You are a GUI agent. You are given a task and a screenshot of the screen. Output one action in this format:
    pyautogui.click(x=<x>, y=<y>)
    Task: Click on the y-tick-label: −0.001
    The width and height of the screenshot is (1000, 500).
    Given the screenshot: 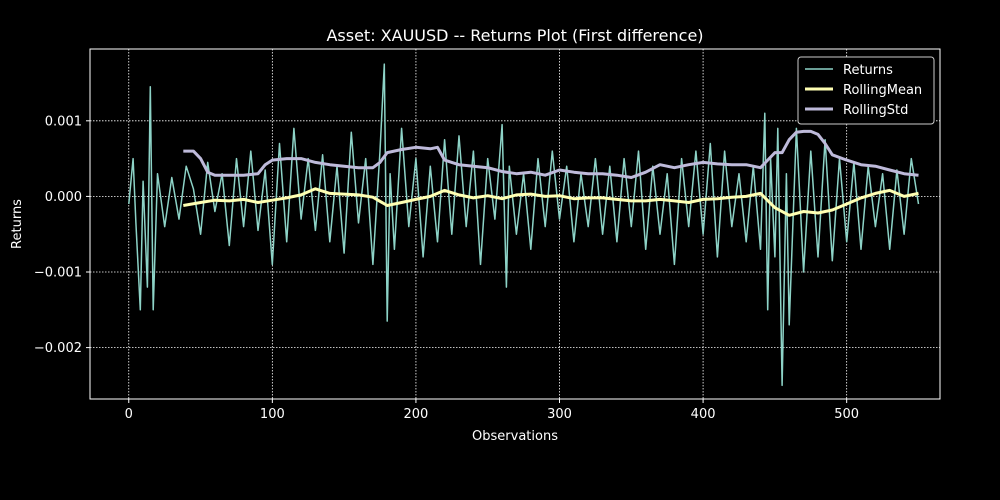 What is the action you would take?
    pyautogui.click(x=58, y=273)
    